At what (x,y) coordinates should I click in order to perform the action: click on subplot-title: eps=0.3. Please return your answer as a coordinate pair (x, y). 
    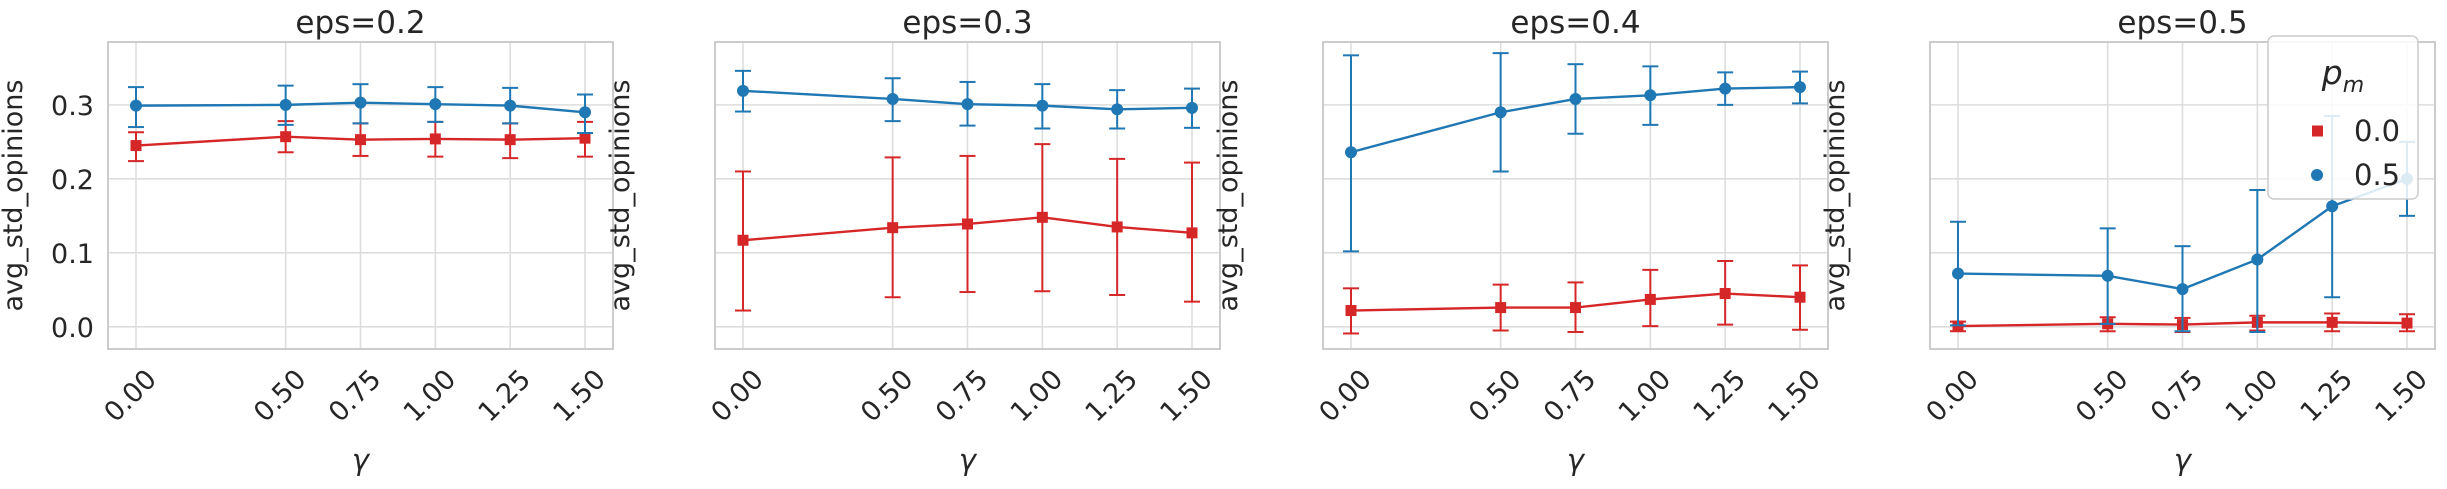
    Looking at the image, I should click on (967, 23).